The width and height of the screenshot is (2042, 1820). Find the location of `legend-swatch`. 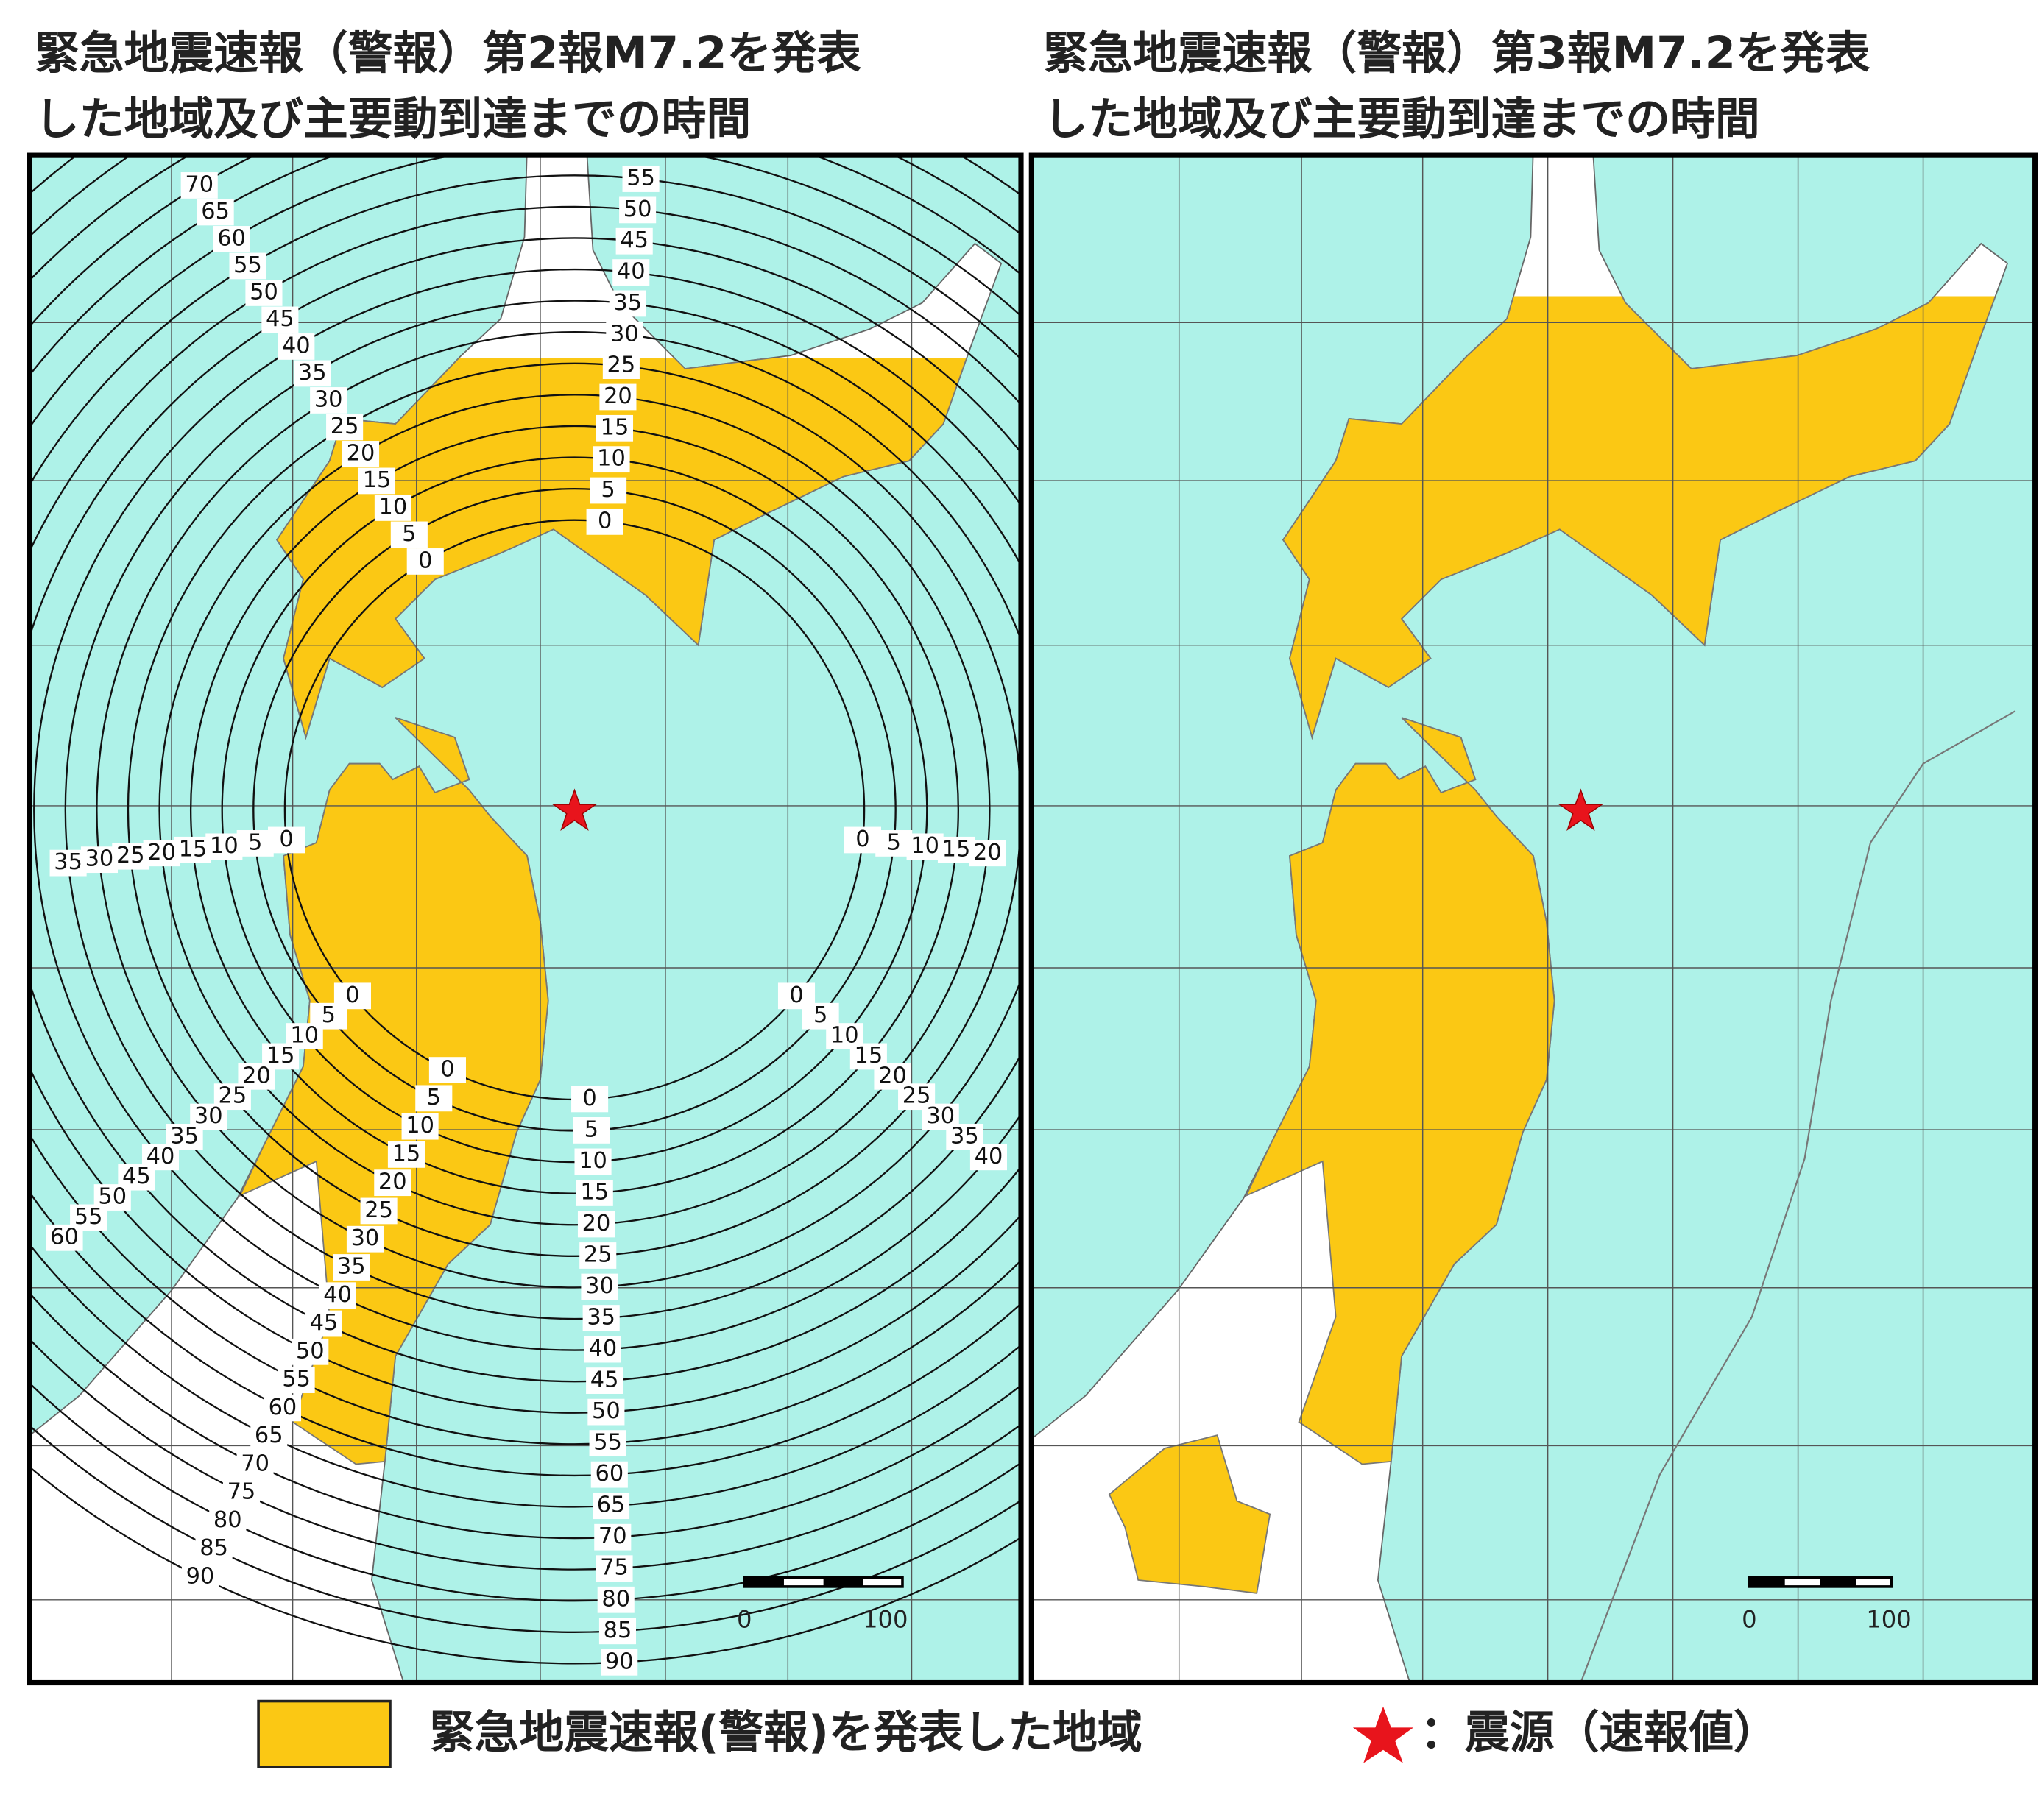

legend-swatch is located at coordinates (324, 1733).